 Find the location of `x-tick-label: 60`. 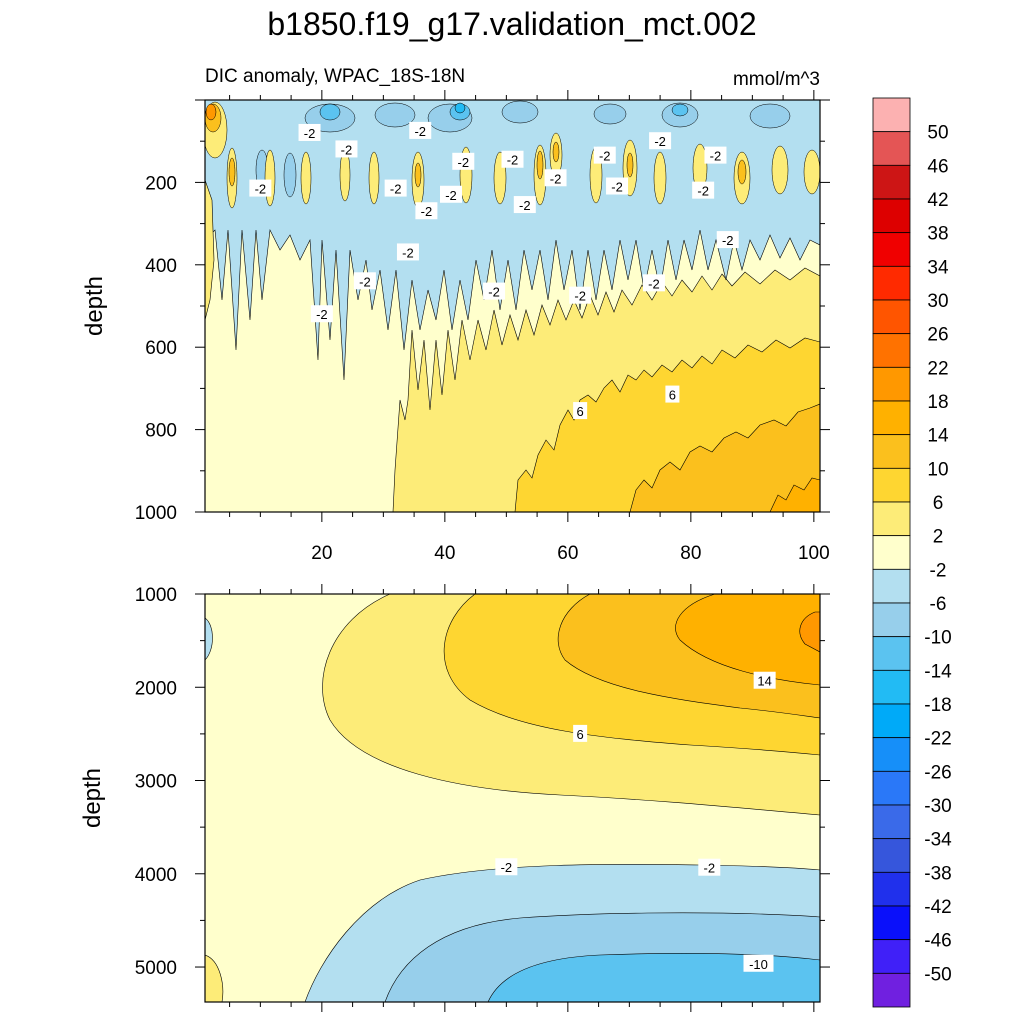

x-tick-label: 60 is located at coordinates (567, 553).